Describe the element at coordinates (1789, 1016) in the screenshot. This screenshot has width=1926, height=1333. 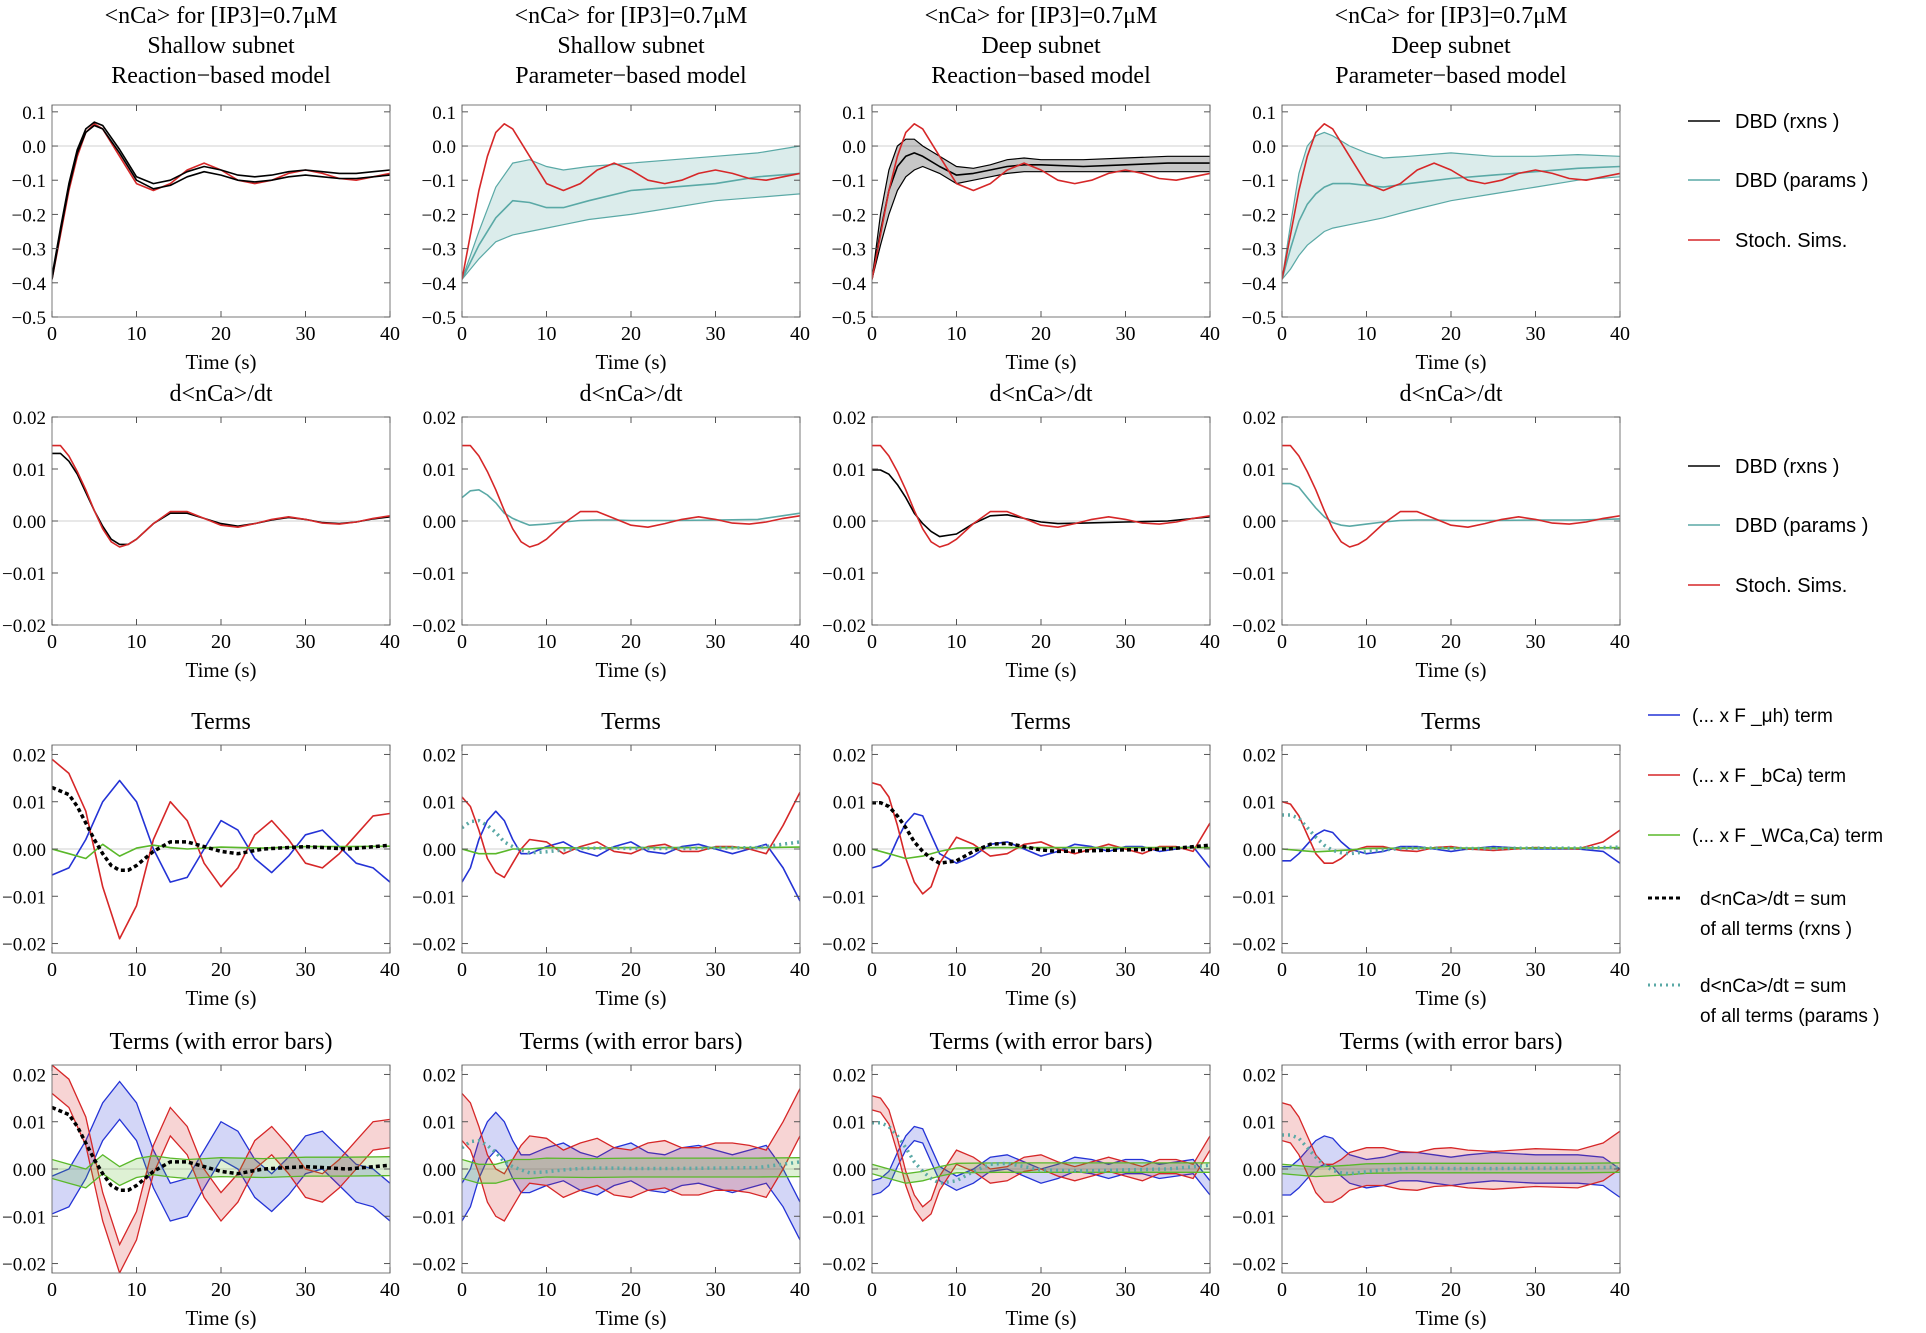
I see `legend-label-sum-params-2: of all terms (params )` at that location.